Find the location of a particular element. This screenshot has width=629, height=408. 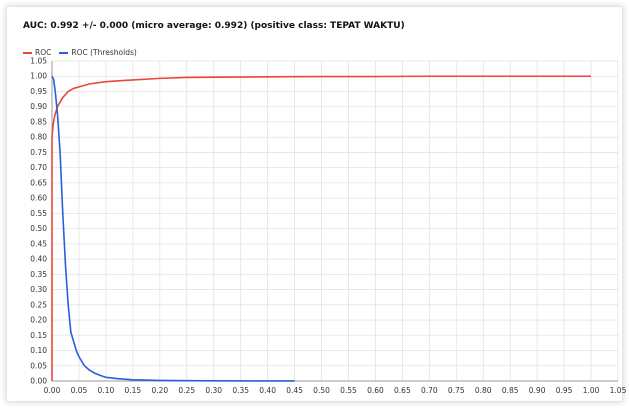

x-tick-label: 0.80 is located at coordinates (483, 390).